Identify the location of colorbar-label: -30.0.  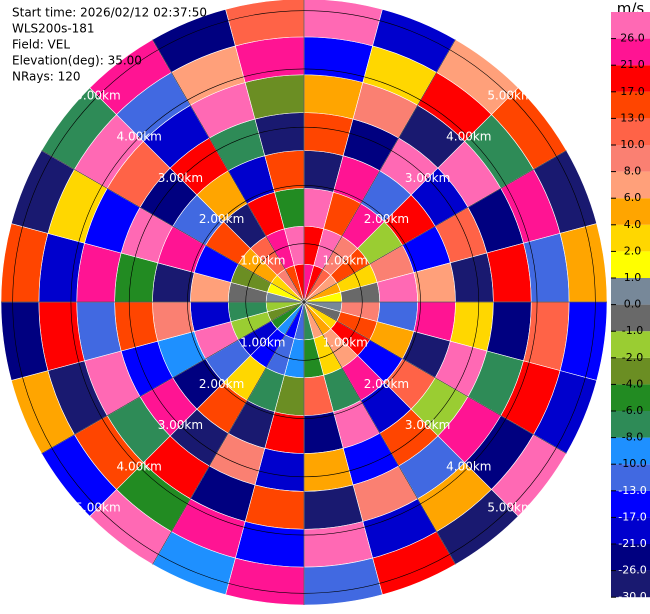
(632, 596).